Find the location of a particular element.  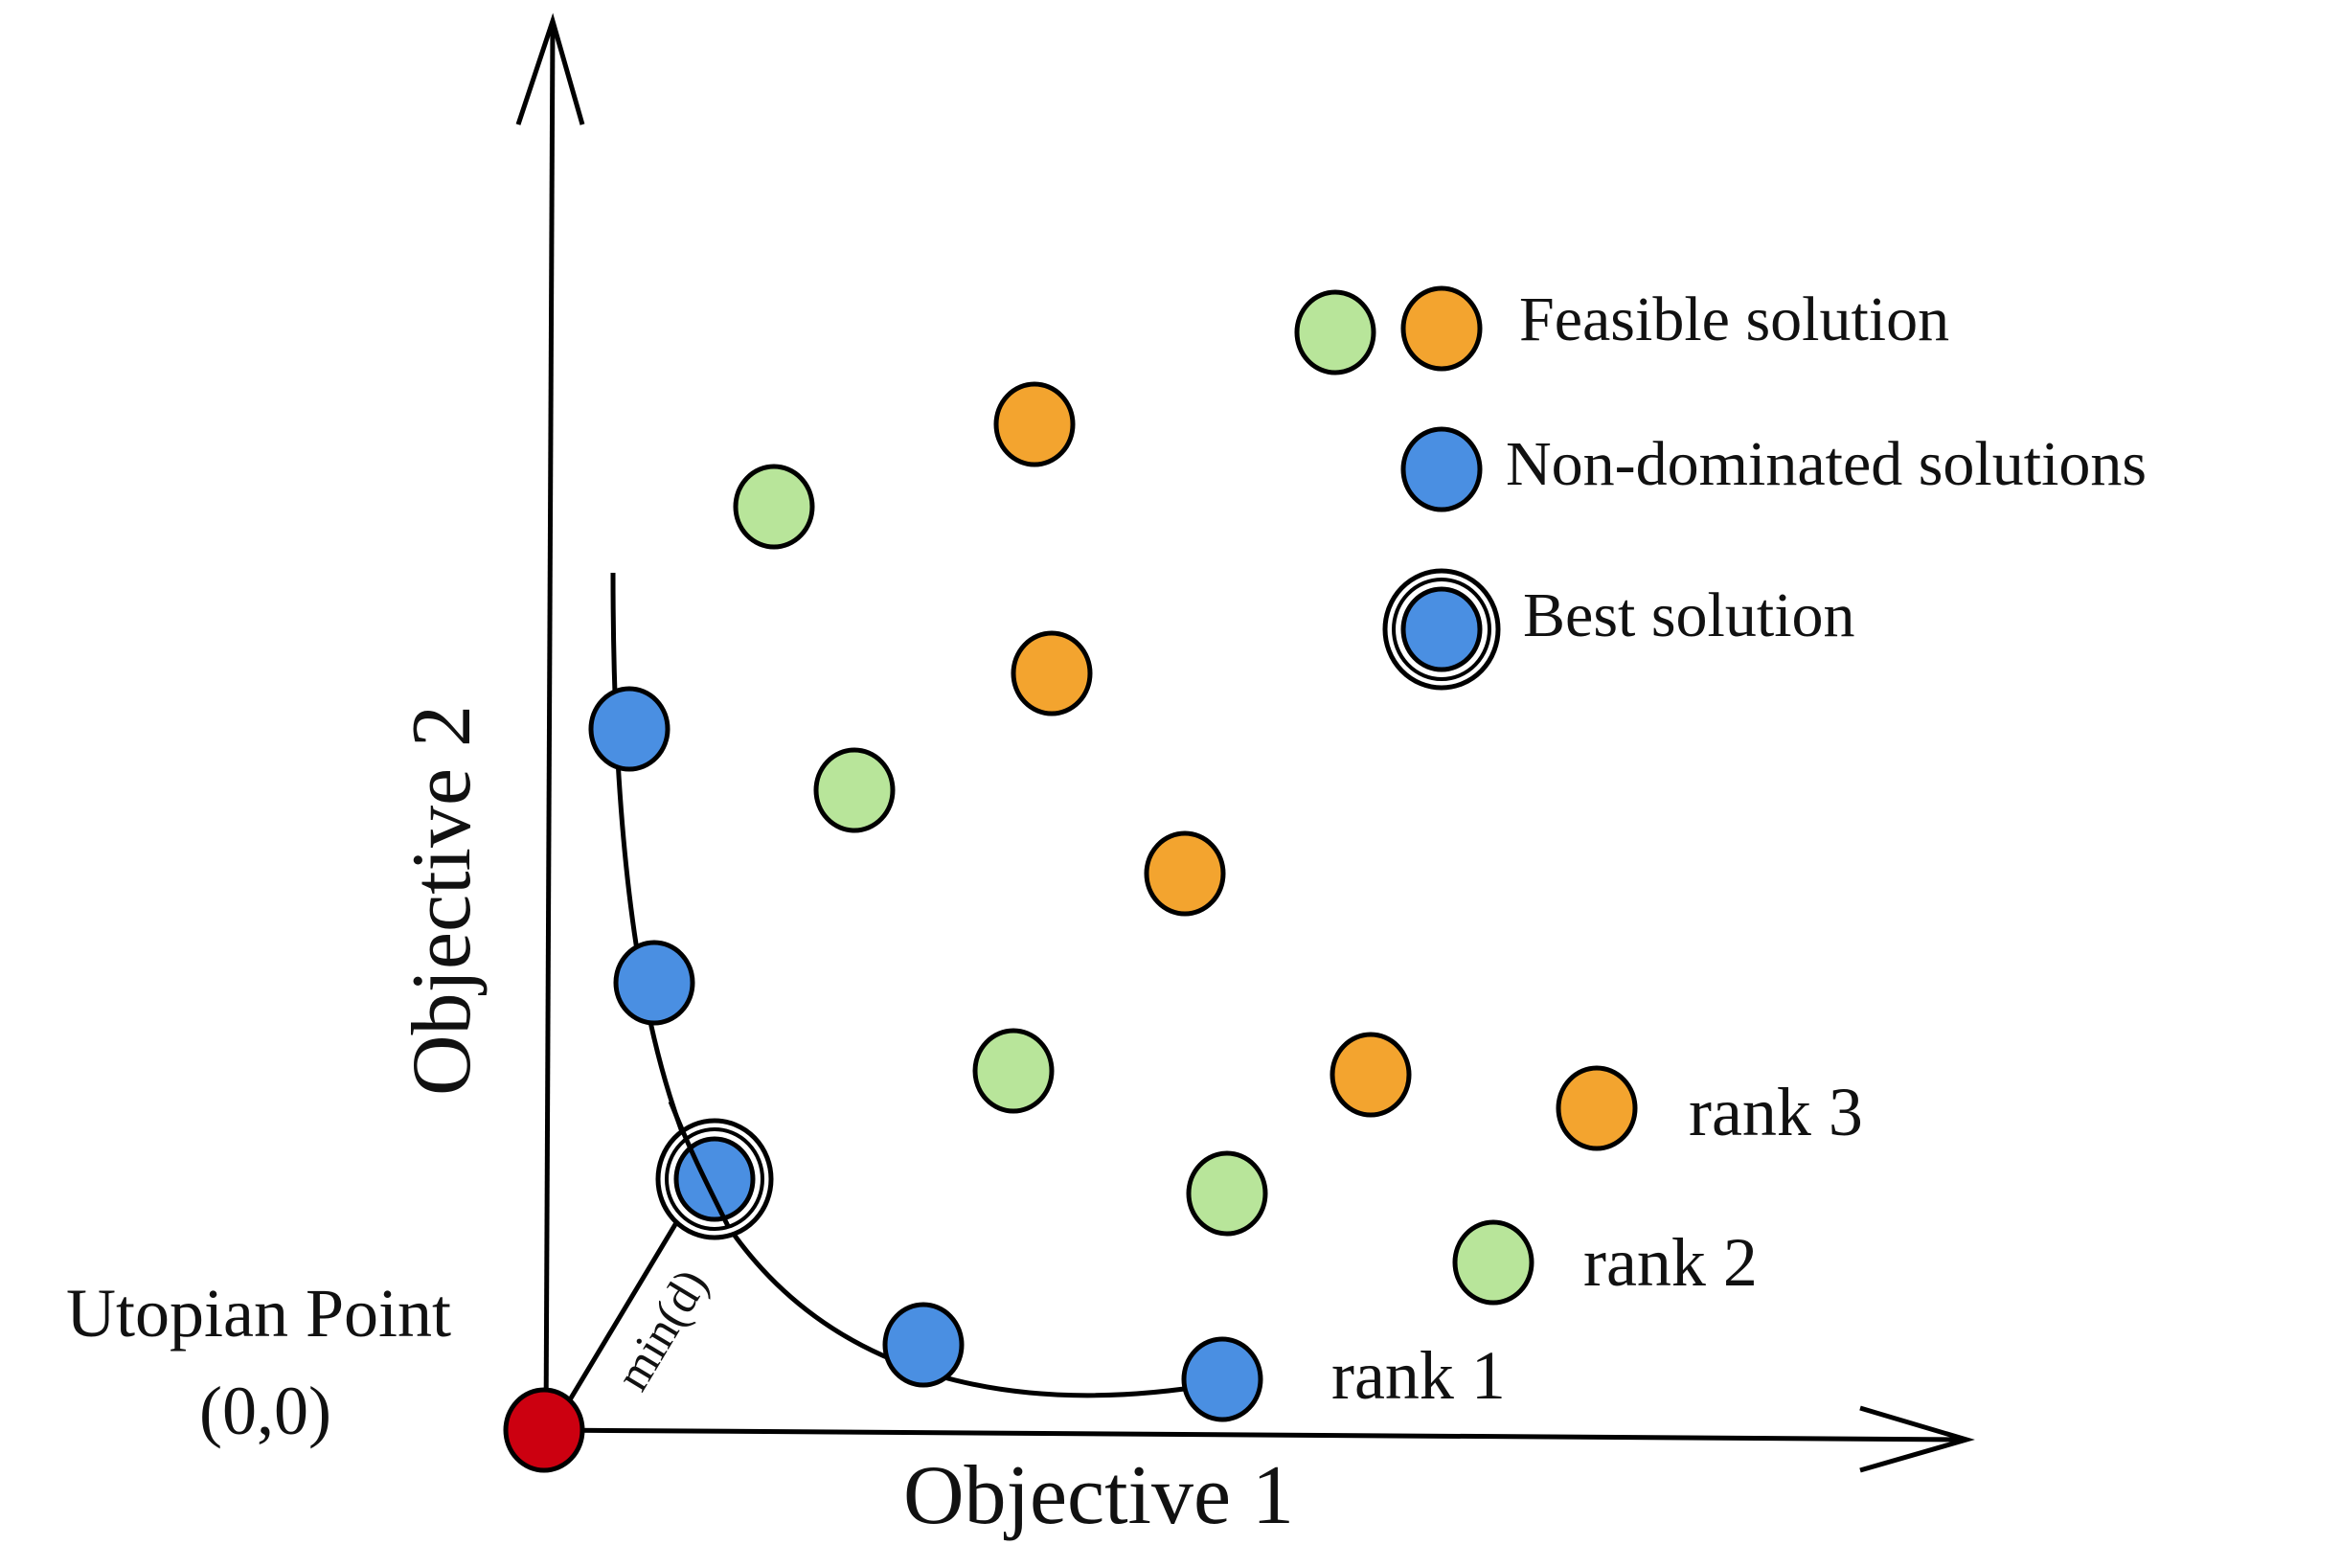

utopian-point-coords: (0,0) is located at coordinates (265, 1411).